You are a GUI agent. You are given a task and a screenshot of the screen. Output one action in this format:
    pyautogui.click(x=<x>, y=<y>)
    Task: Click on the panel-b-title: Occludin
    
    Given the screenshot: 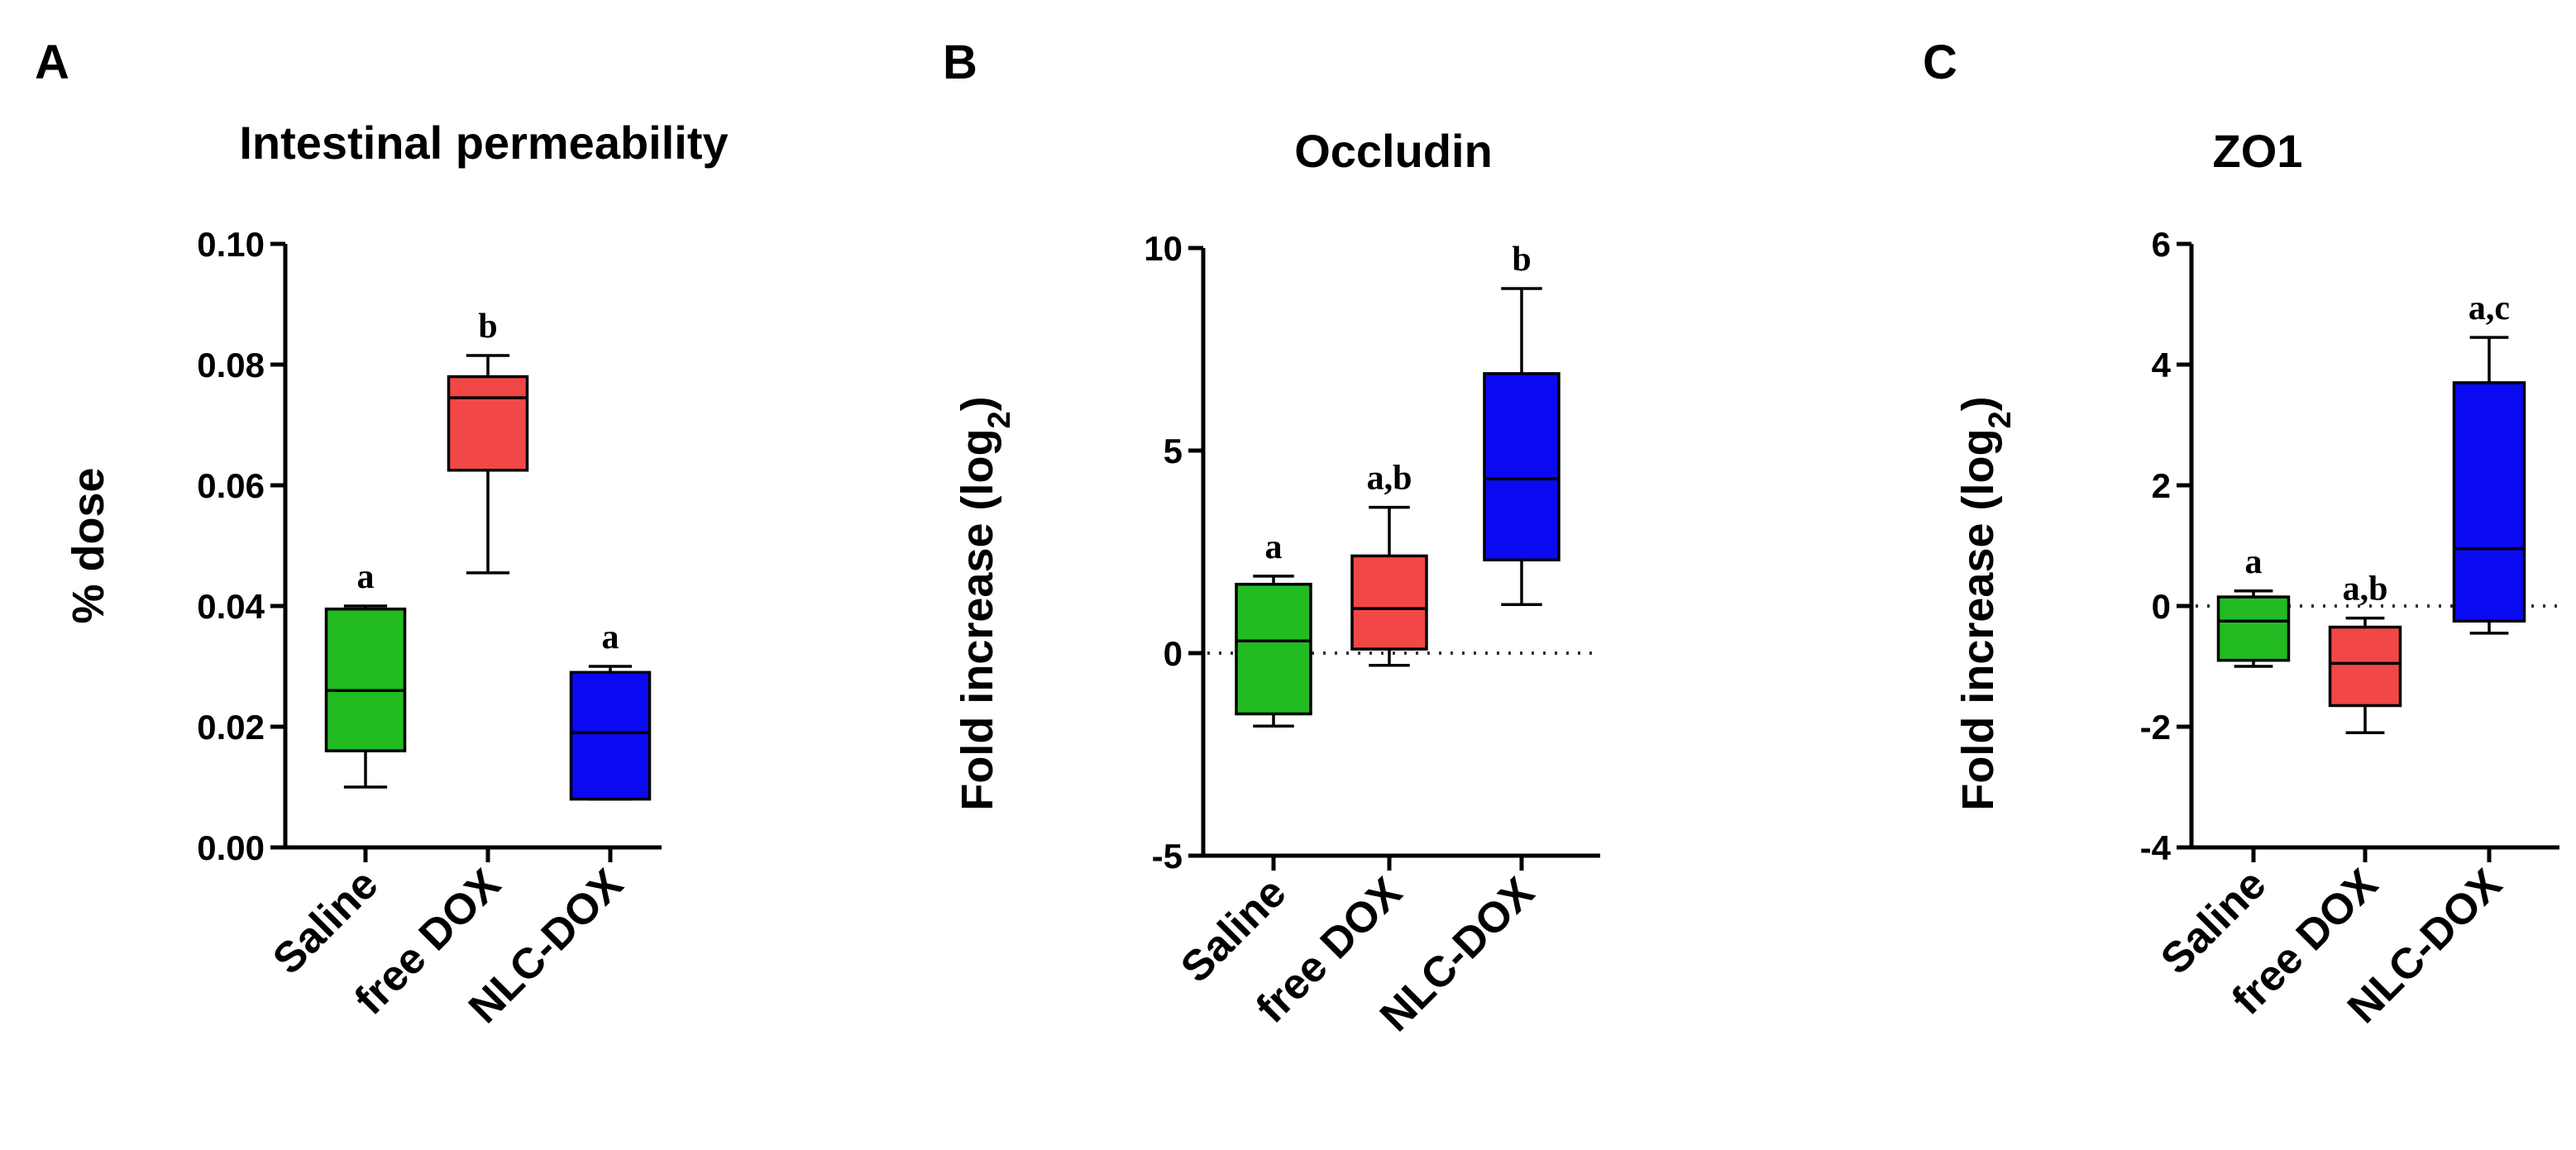 What is the action you would take?
    pyautogui.click(x=1393, y=151)
    